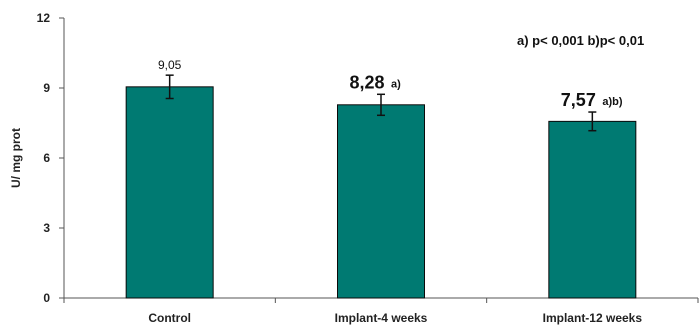 The height and width of the screenshot is (330, 699). I want to click on data-label-significance: a), so click(396, 84).